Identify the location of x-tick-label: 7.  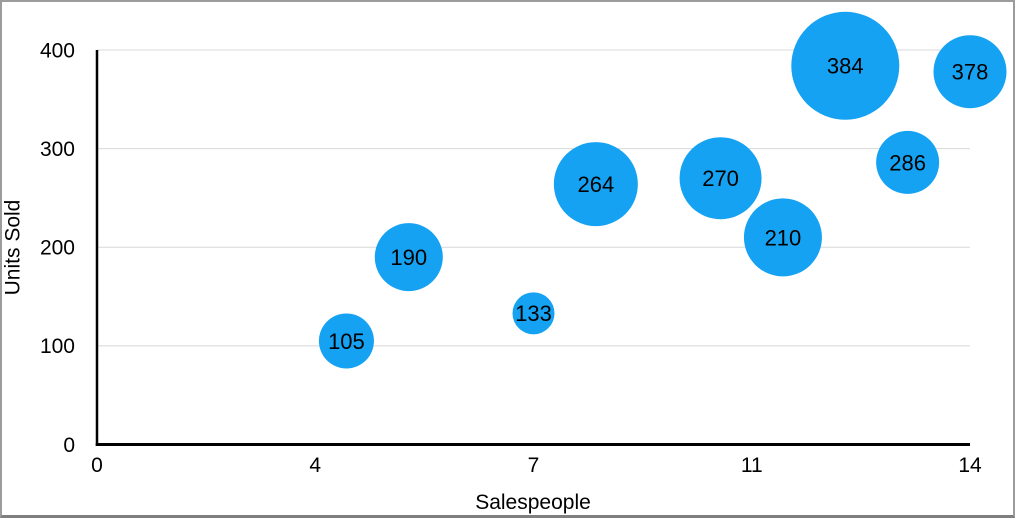
(534, 465).